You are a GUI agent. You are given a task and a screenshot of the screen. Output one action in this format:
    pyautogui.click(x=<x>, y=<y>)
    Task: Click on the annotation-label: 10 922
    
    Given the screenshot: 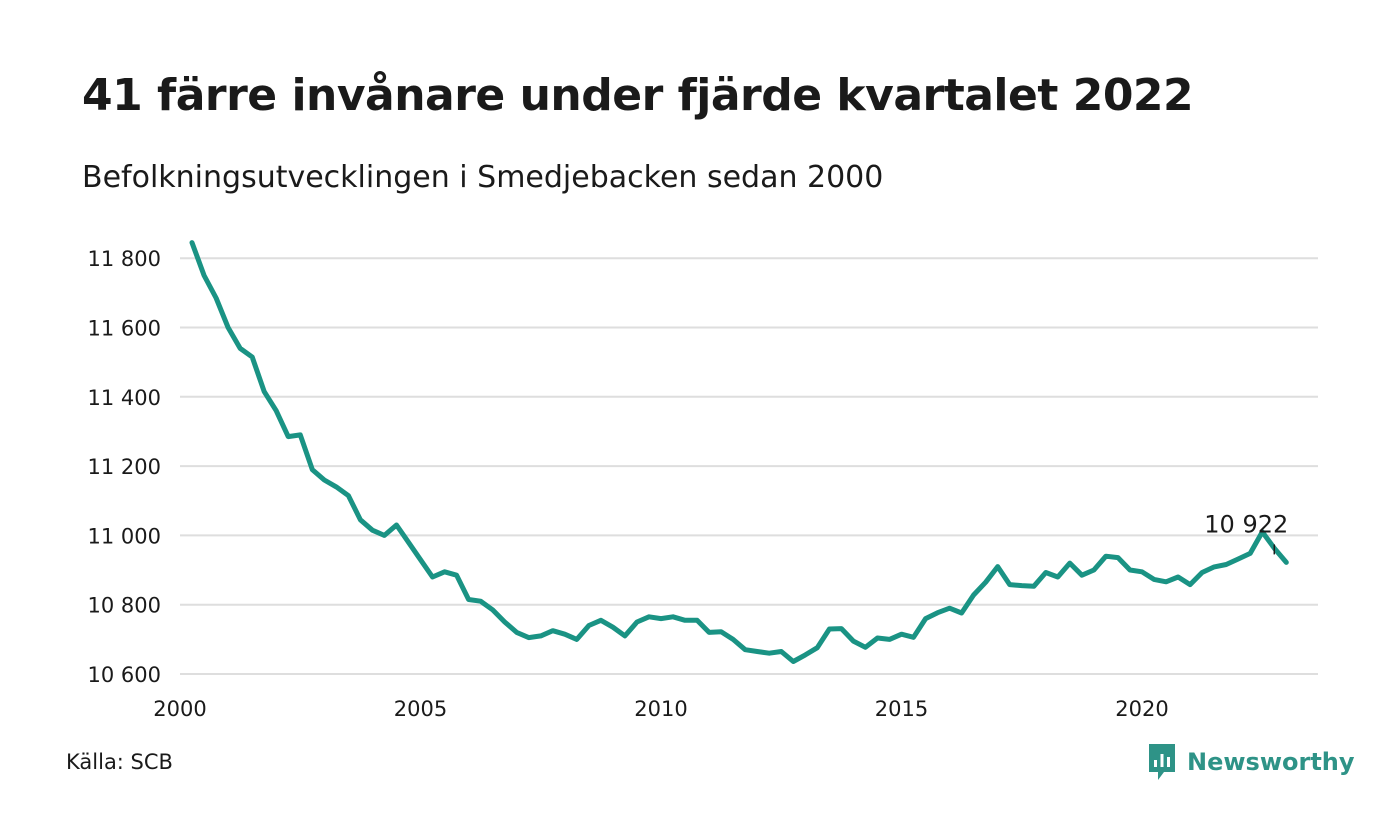 What is the action you would take?
    pyautogui.click(x=1246, y=524)
    